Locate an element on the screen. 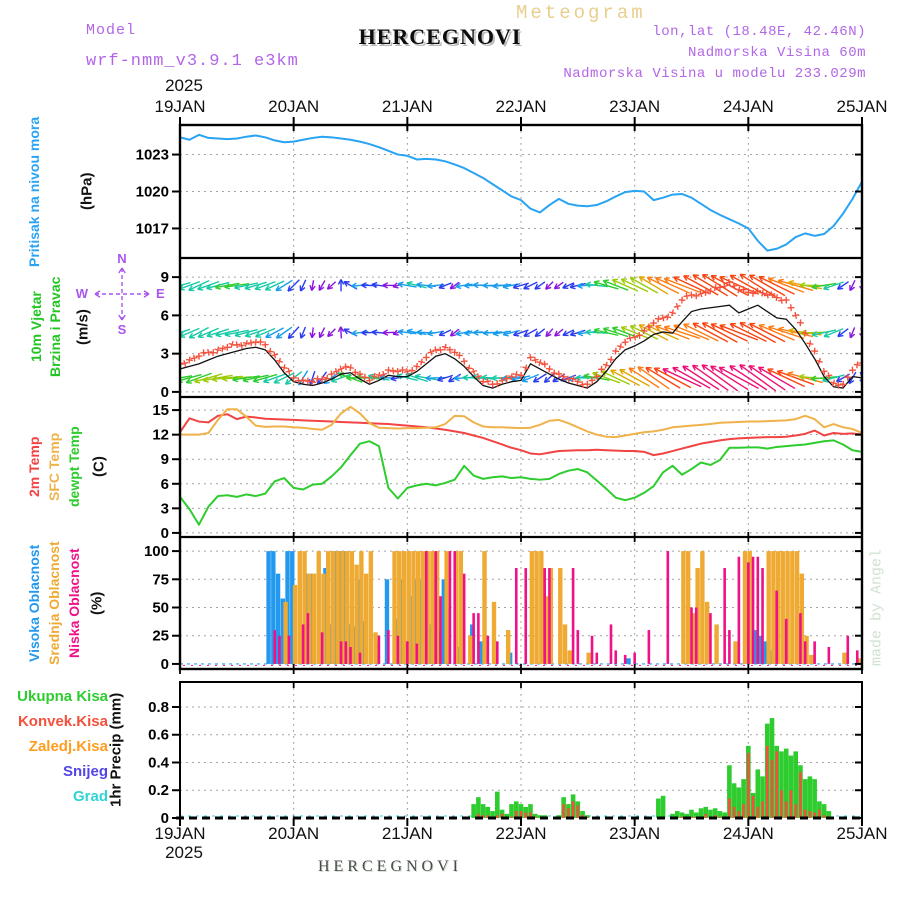 The width and height of the screenshot is (900, 900). pressure-axis-label: Pritisak na nivou mora is located at coordinates (34, 192).